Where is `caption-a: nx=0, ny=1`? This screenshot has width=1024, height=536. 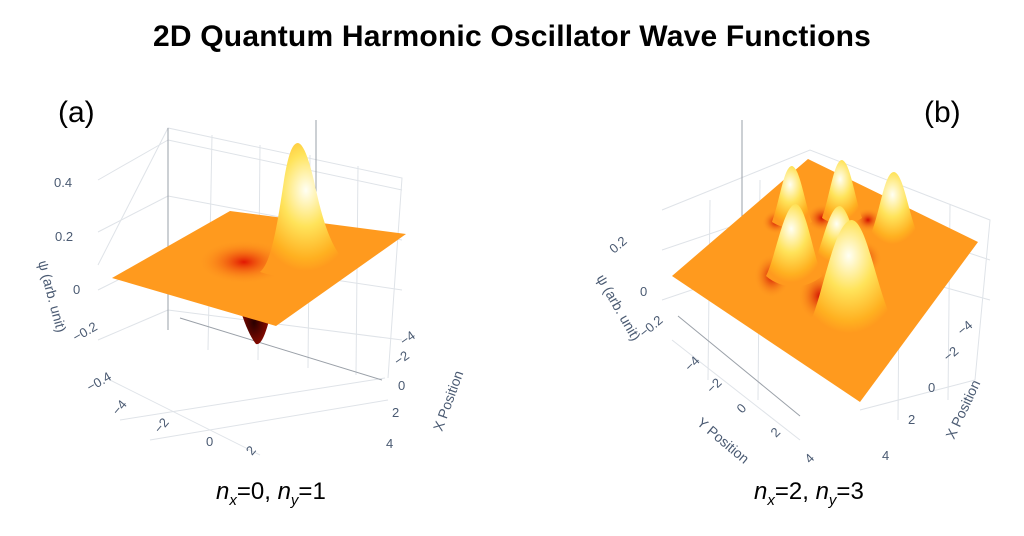 caption-a: nx=0, ny=1 is located at coordinates (271, 493).